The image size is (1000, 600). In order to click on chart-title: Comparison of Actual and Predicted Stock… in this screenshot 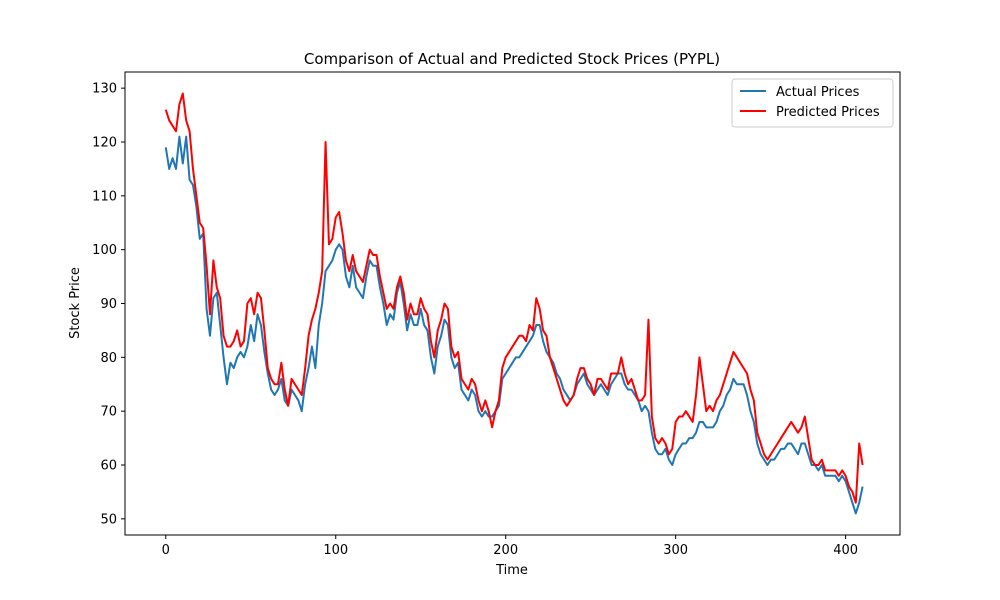, I will do `click(512, 59)`.